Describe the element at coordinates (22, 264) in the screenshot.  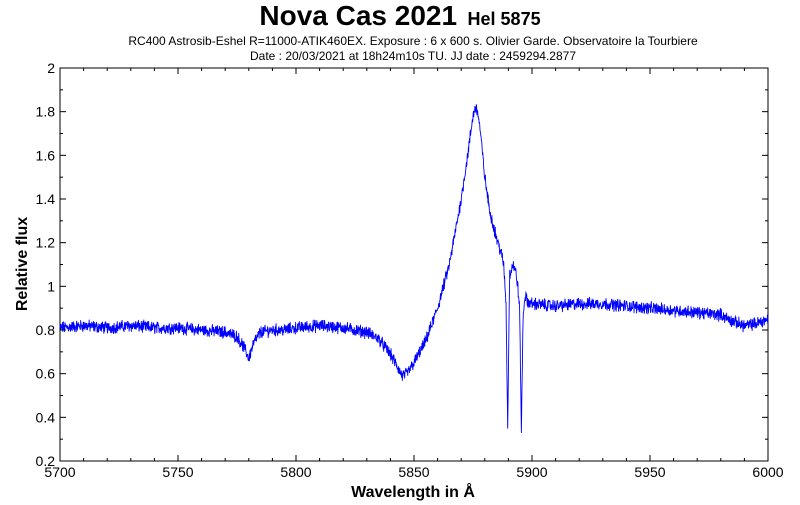
I see `y-axis-label: Relative flux` at that location.